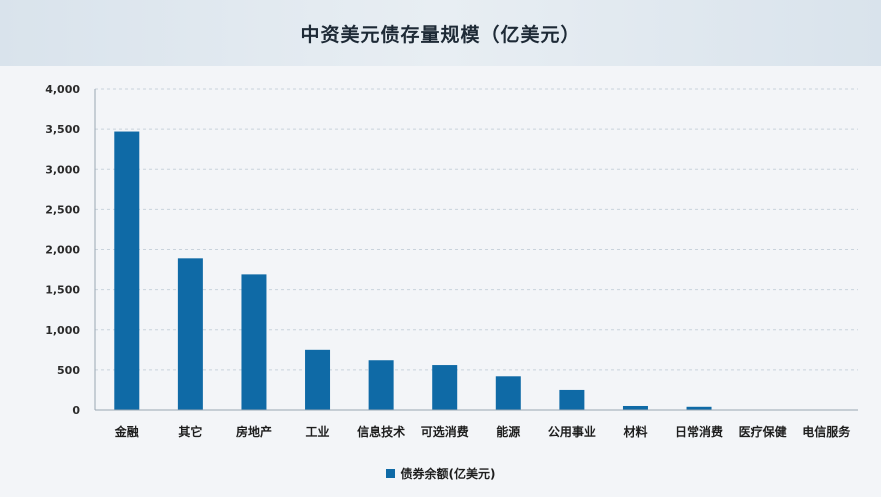  I want to click on y-tick-label: 2,500, so click(62, 209).